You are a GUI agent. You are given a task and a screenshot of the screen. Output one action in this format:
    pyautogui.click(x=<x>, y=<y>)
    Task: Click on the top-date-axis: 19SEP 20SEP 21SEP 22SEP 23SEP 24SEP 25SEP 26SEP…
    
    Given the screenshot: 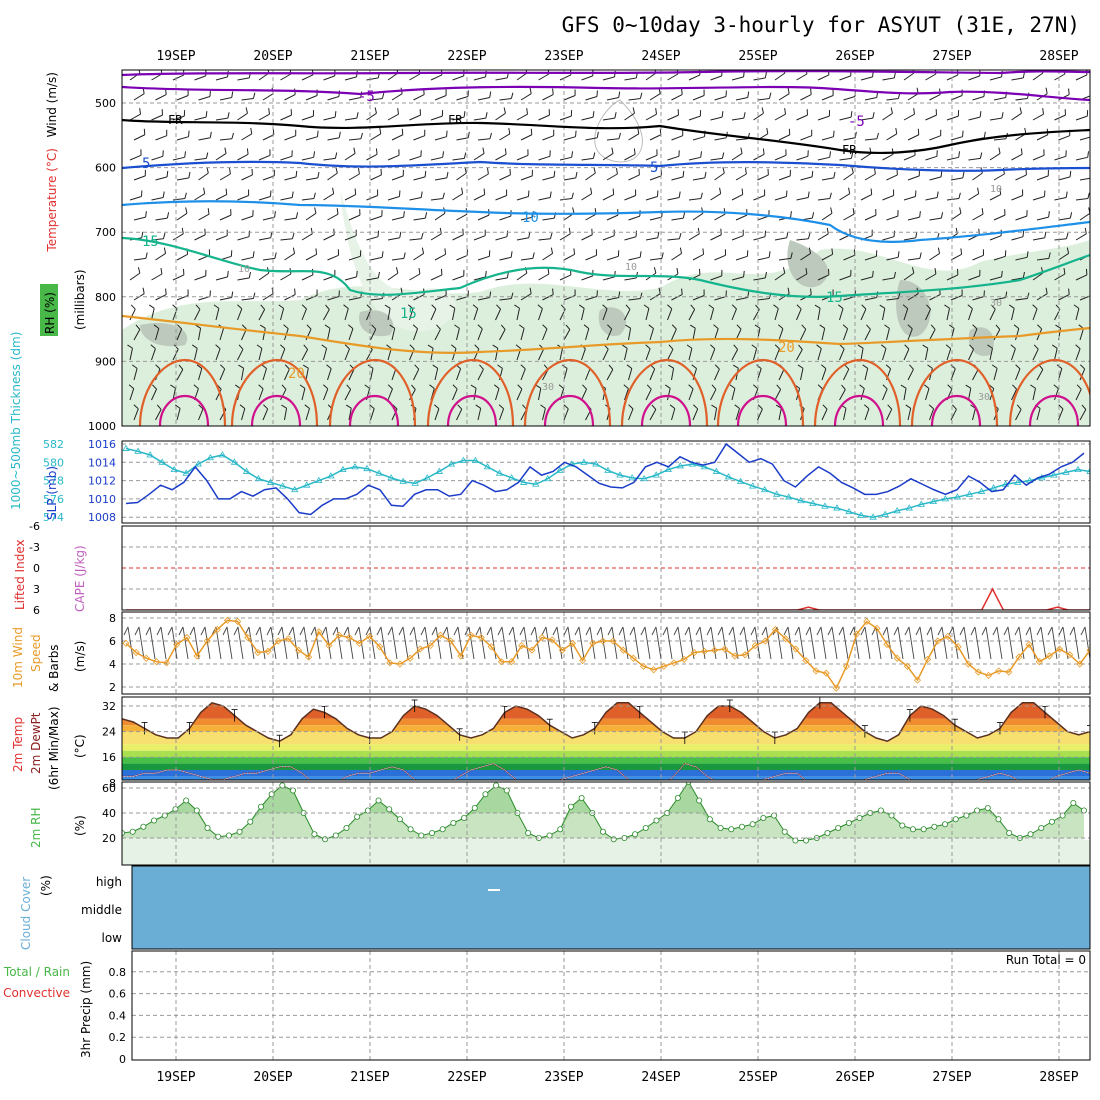 What is the action you would take?
    pyautogui.click(x=617, y=56)
    